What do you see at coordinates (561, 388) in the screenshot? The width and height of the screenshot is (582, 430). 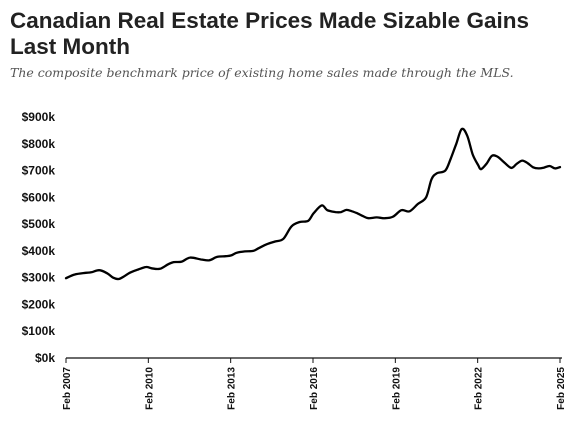 I see `x-tick-label: Feb 2025` at bounding box center [561, 388].